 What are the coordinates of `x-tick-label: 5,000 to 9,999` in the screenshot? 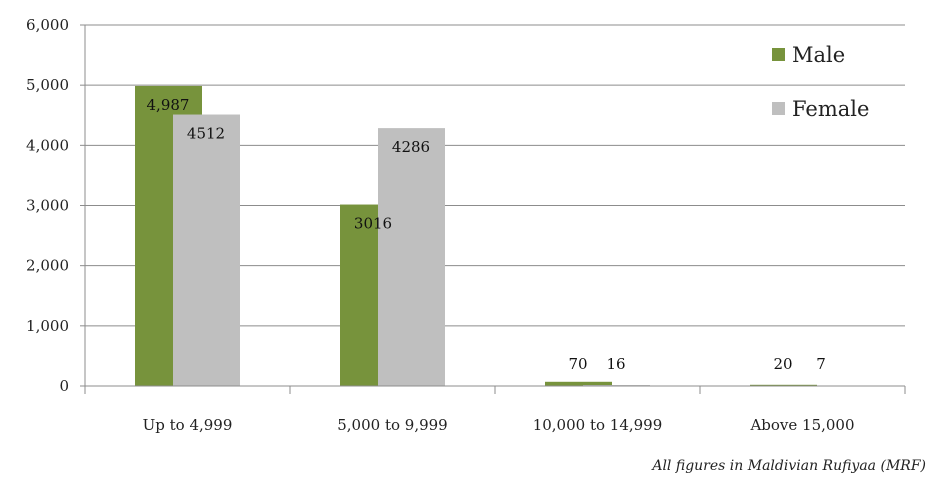 It's located at (392, 425).